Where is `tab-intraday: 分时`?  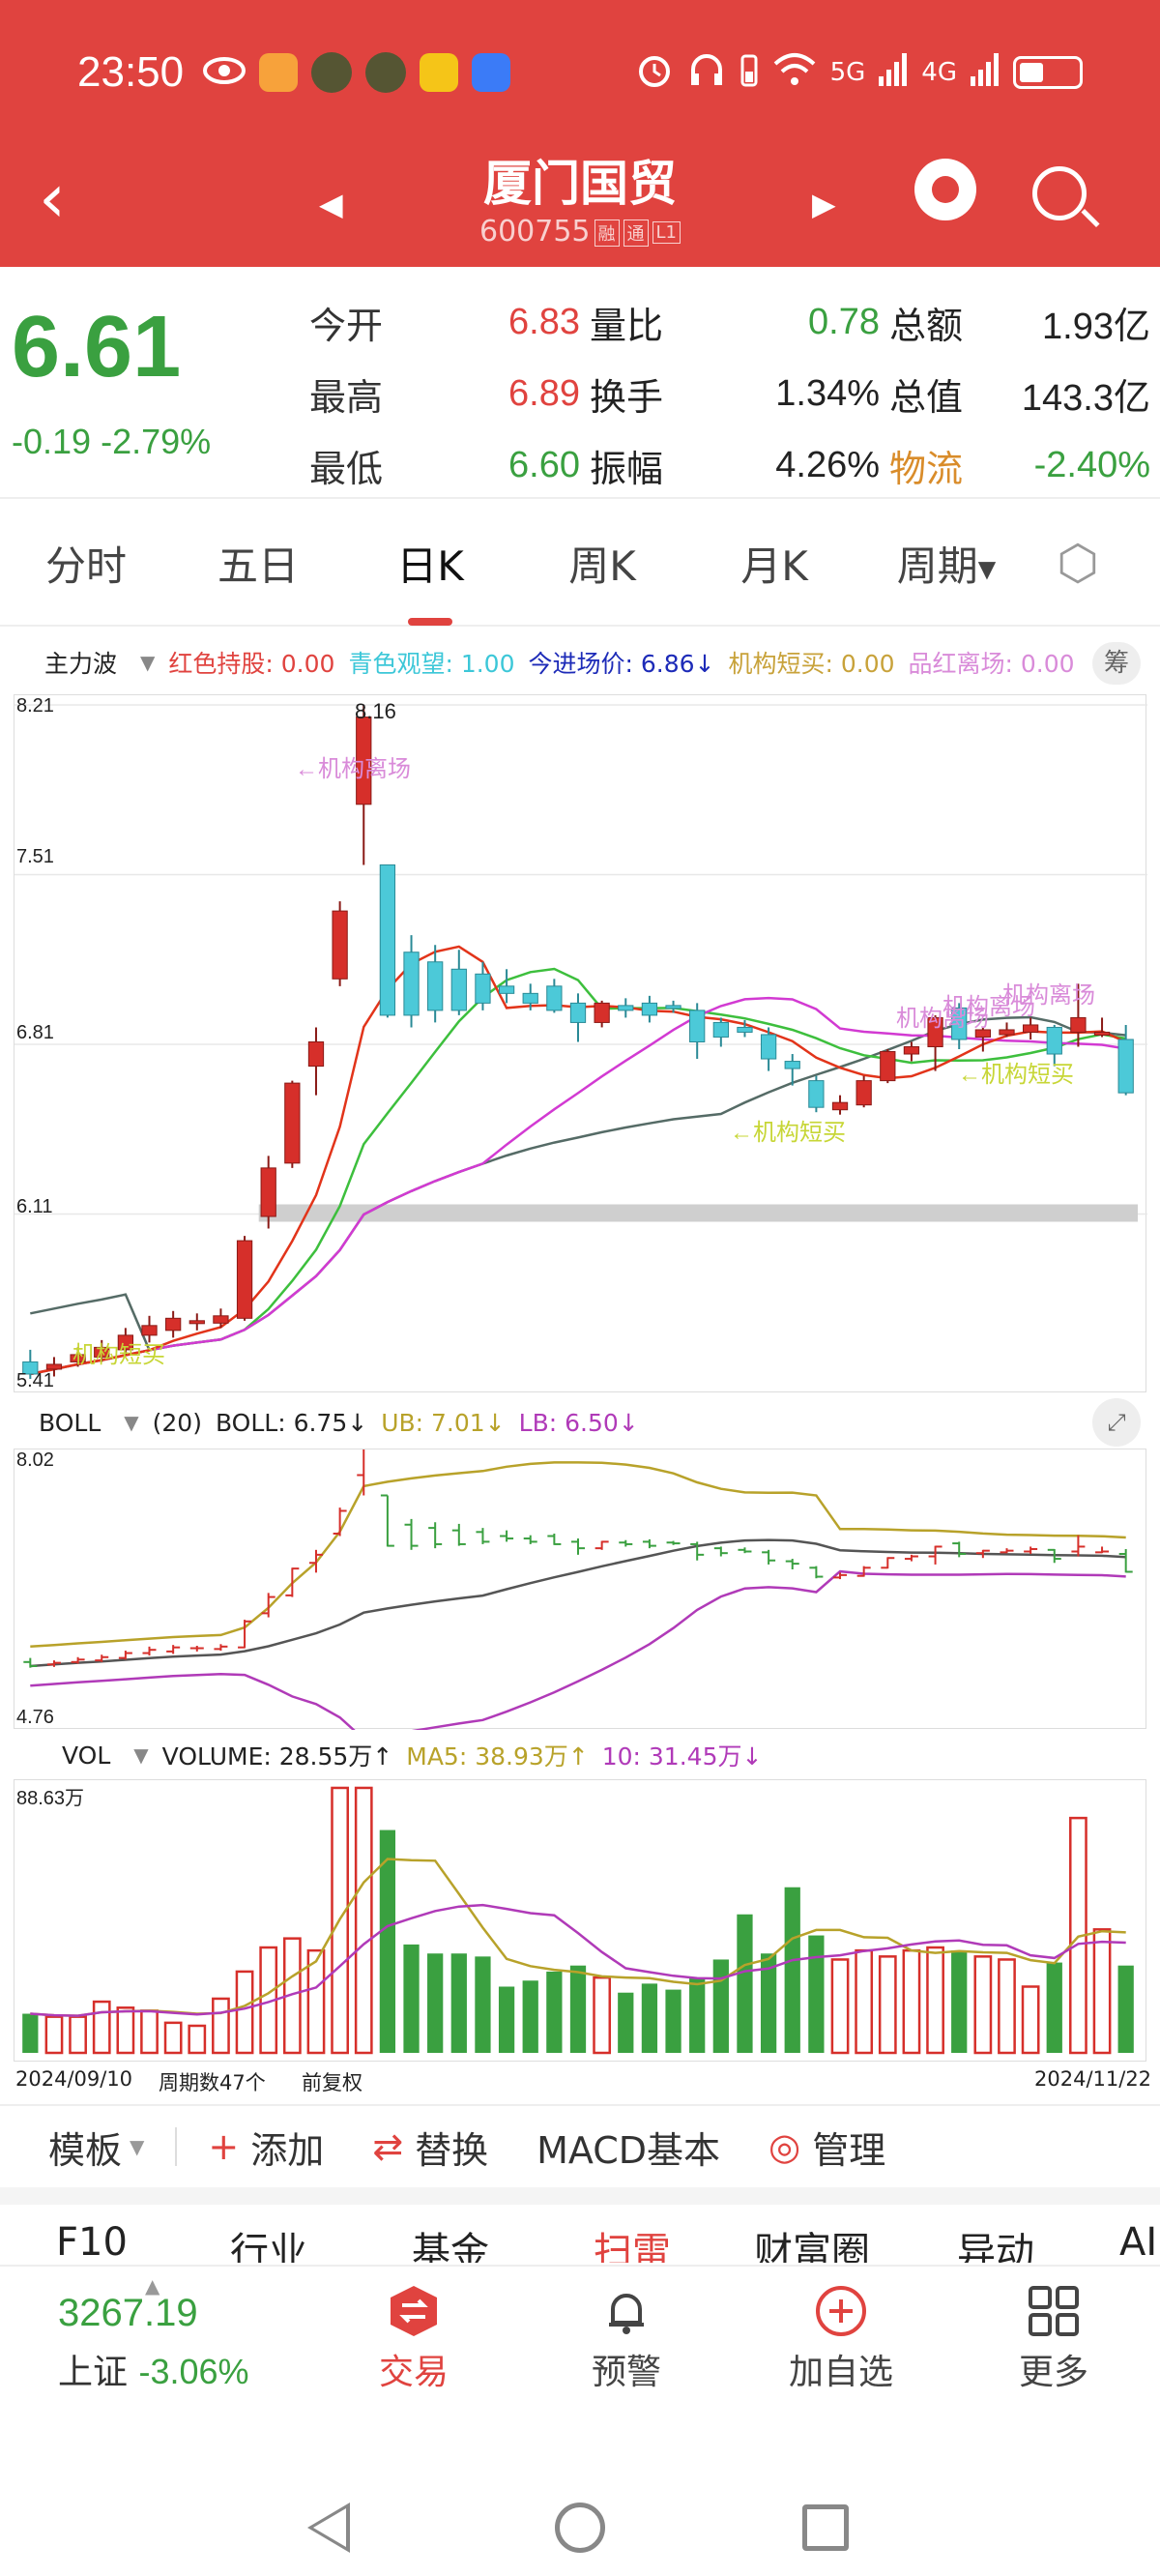
tab-intraday: 分时 is located at coordinates (85, 566).